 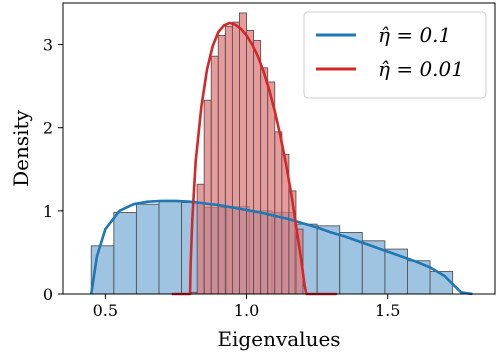 What do you see at coordinates (414, 35) in the screenshot?
I see `legend-entry-label: η̂ = 0.1` at bounding box center [414, 35].